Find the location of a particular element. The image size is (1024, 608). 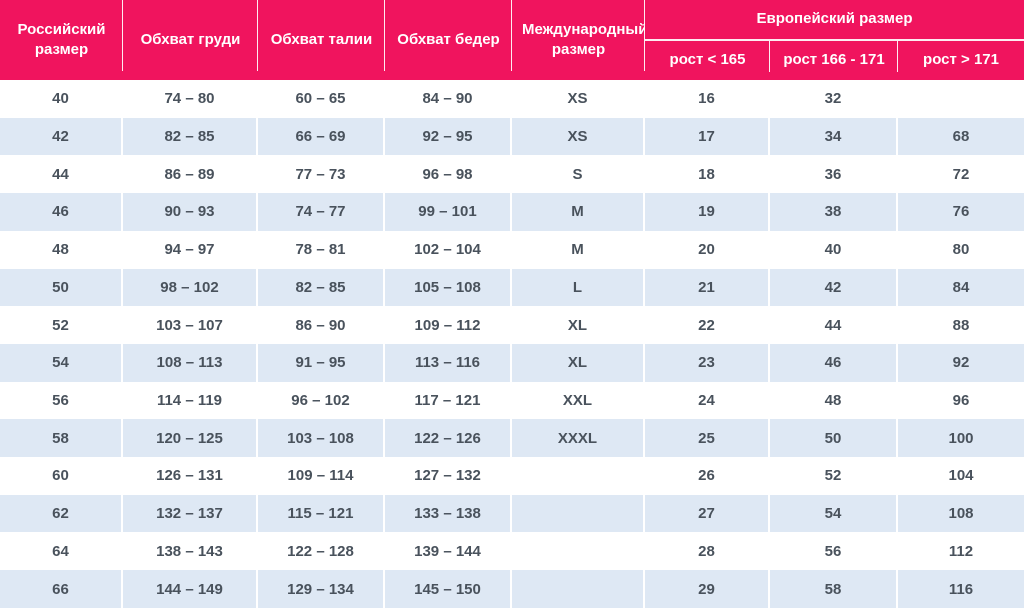

table-cell: 96 is located at coordinates (961, 400).